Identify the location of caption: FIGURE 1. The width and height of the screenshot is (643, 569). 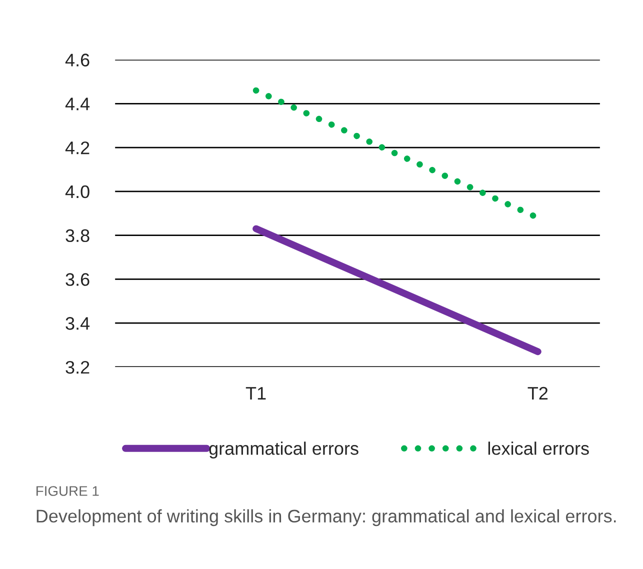
(67, 491).